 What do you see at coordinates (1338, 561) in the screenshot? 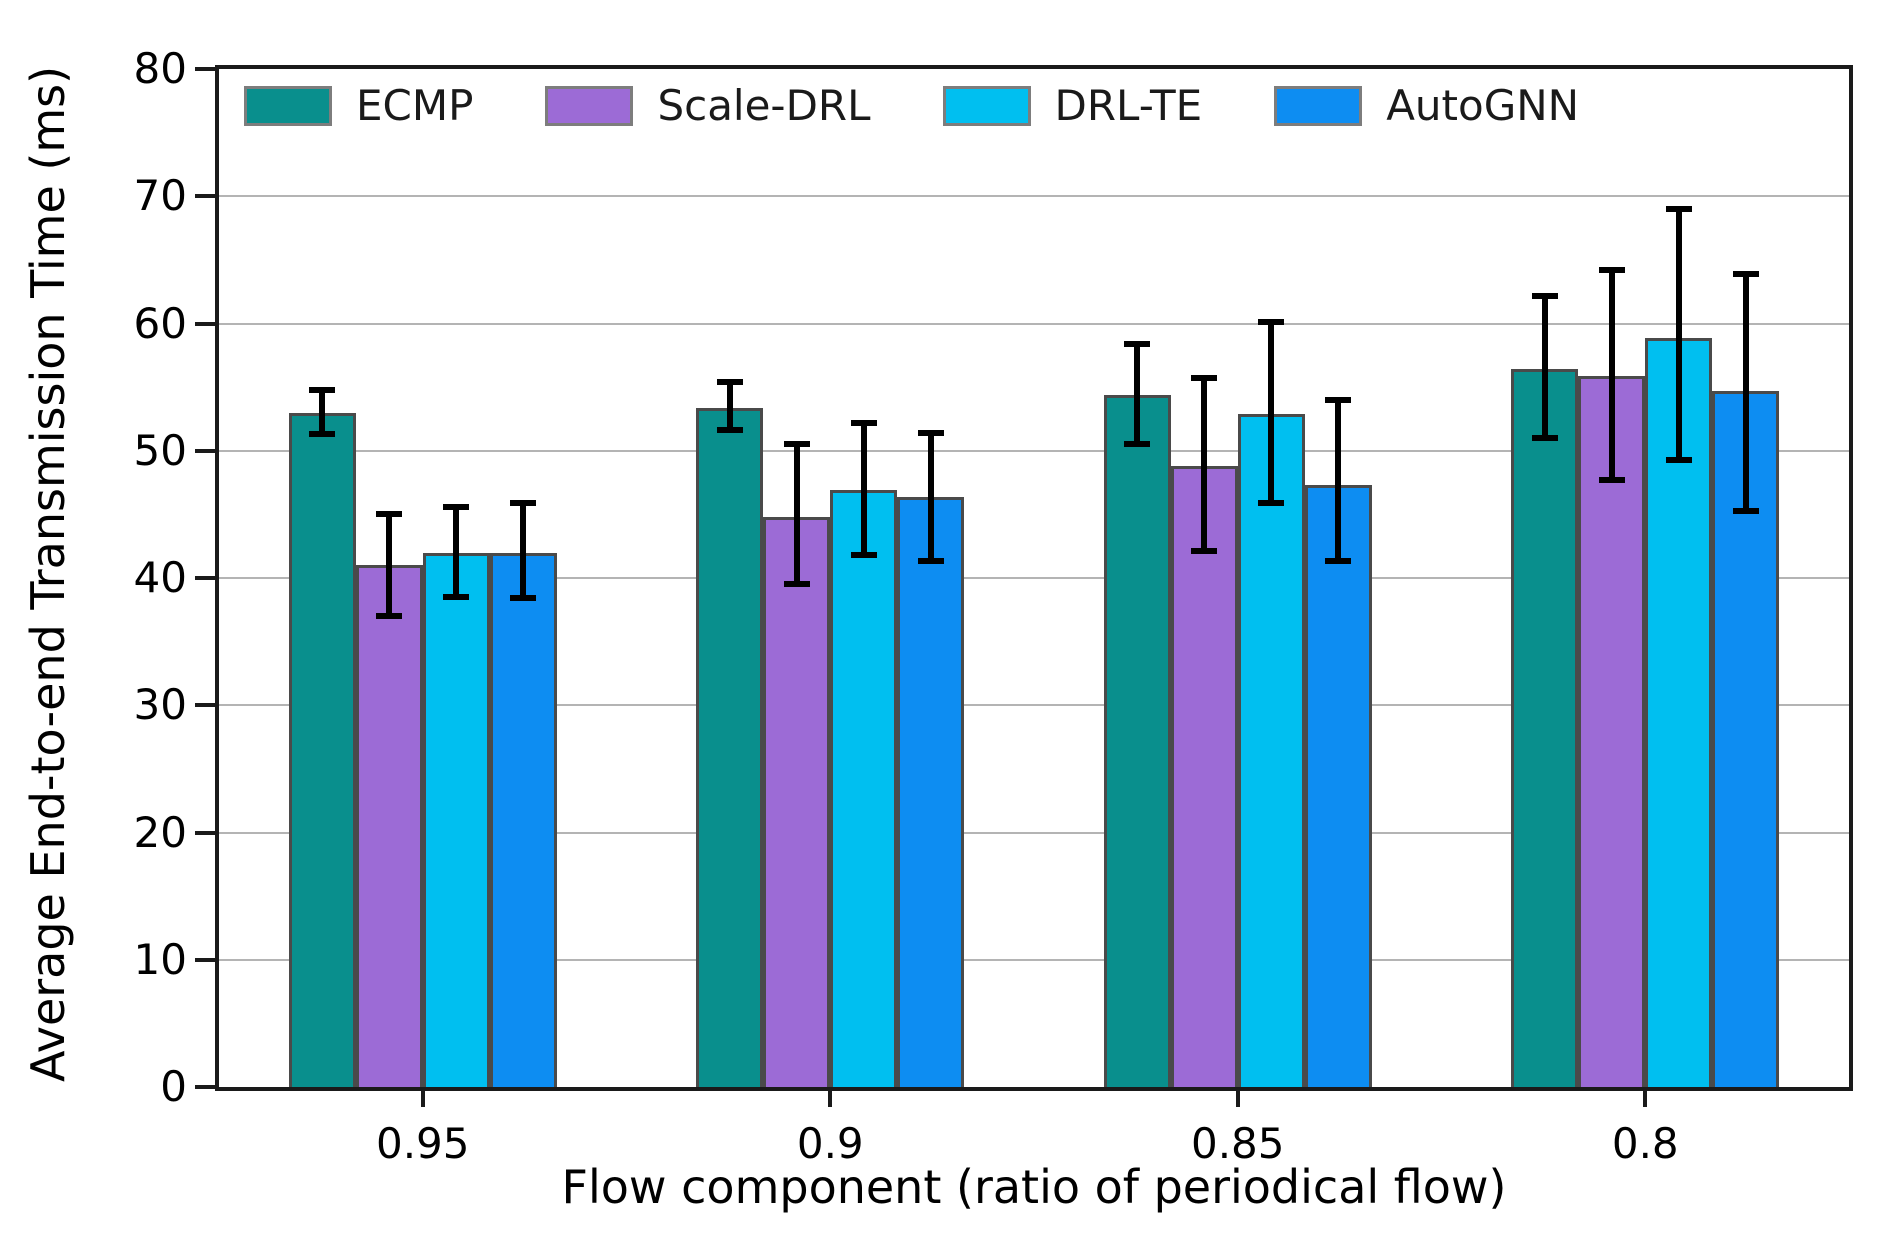
I see `errorbar-cap-bottom-autognn-0.85` at bounding box center [1338, 561].